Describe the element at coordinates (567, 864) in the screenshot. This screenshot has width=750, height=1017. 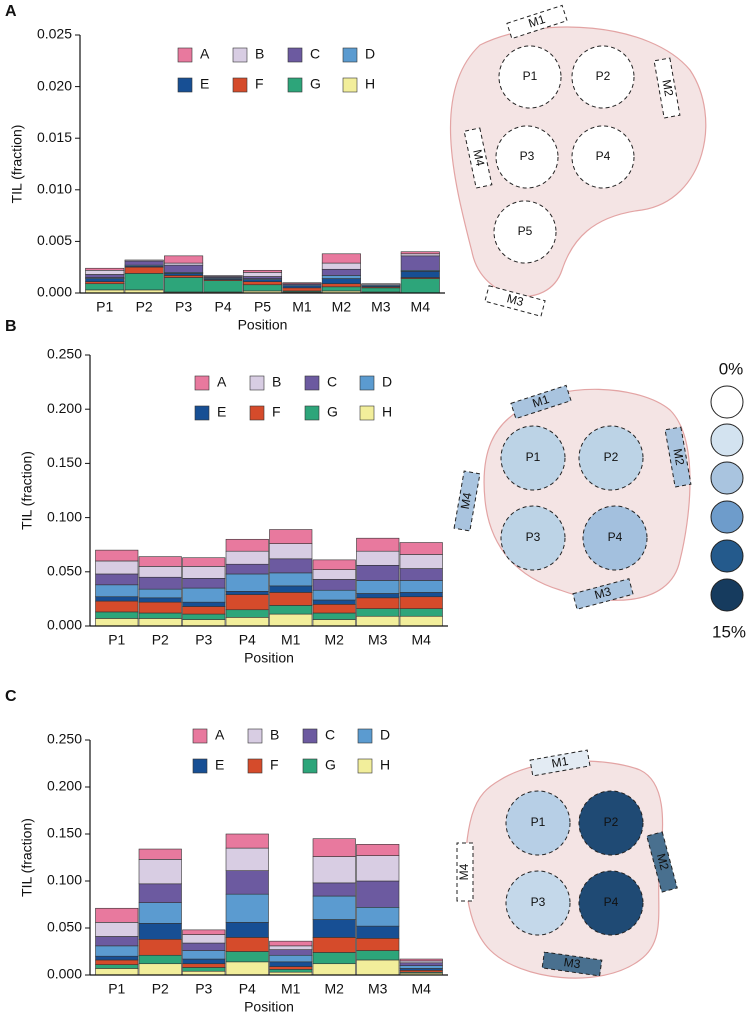
I see `diagram-c: P1 P2 P3 P4 M1 M2 M3 M4` at that location.